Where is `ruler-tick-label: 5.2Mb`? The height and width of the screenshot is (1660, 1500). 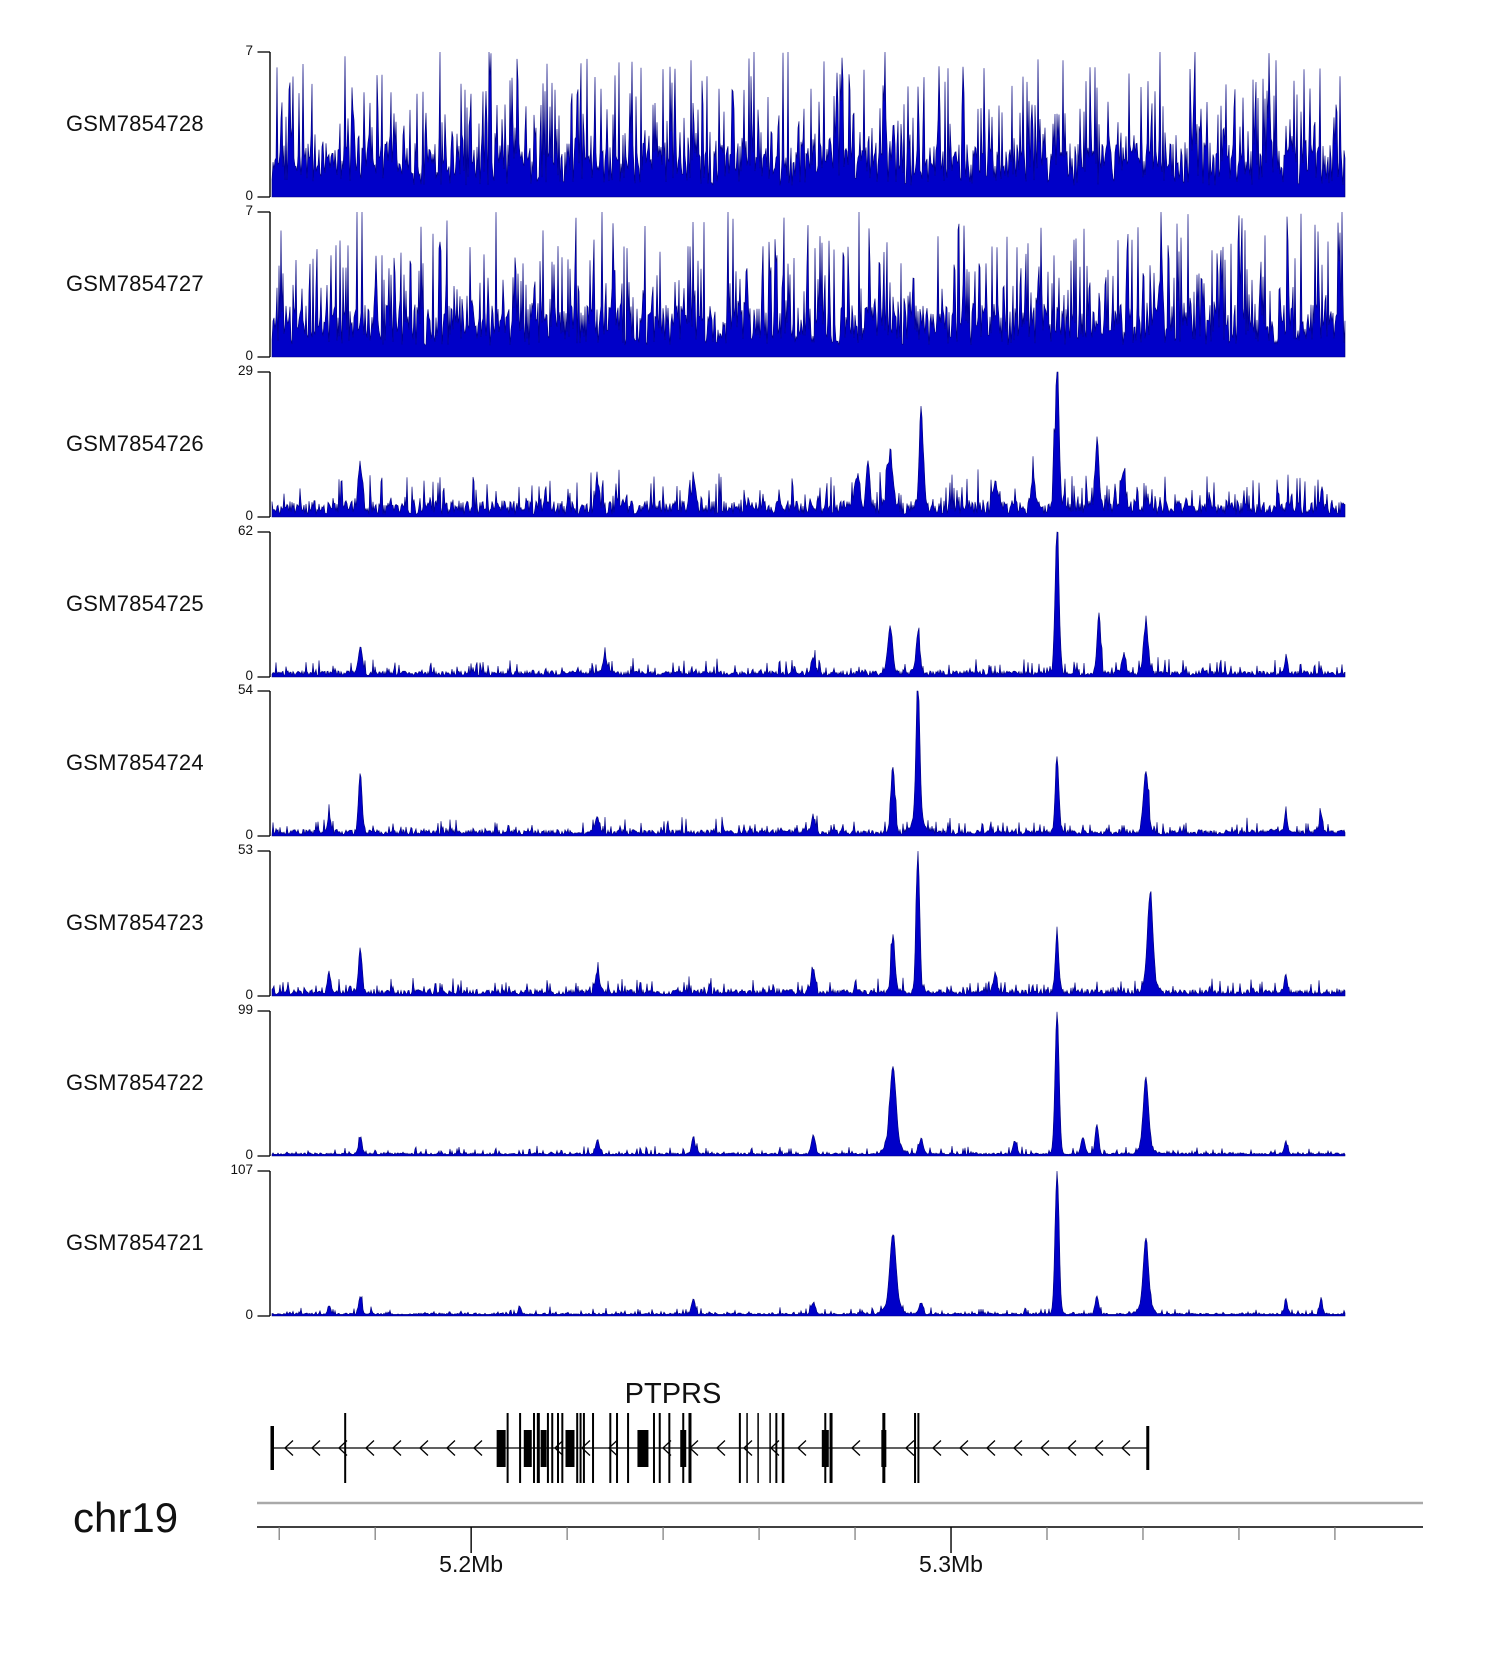
ruler-tick-label: 5.2Mb is located at coordinates (471, 1564).